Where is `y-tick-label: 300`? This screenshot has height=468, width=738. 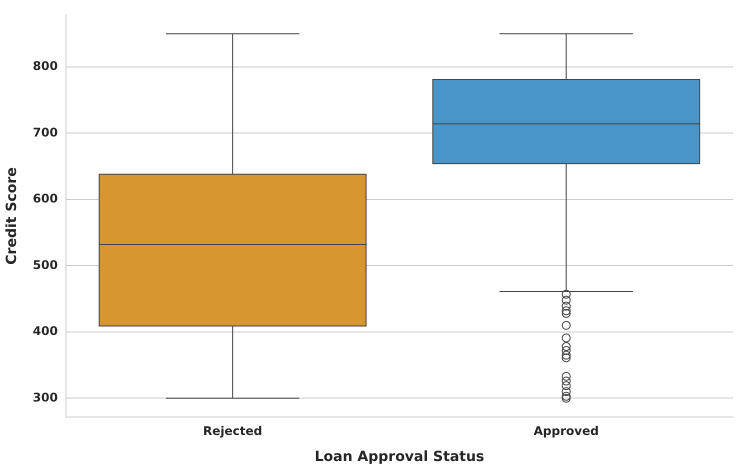
y-tick-label: 300 is located at coordinates (45, 397).